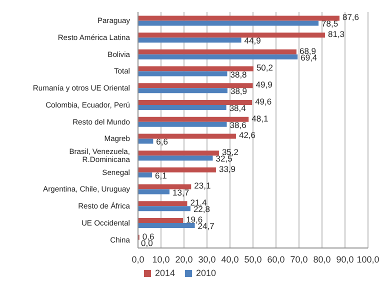 The width and height of the screenshot is (386, 284). I want to click on data-label: 0,6, so click(148, 236).